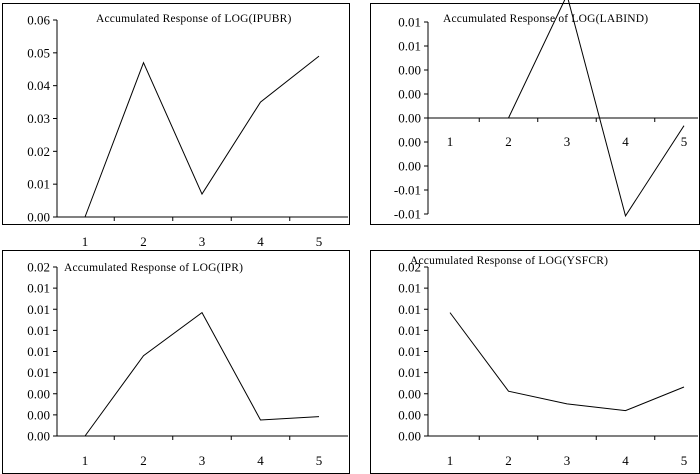  I want to click on panel-title: Accumulated Response of LOG(LABIND), so click(545, 19).